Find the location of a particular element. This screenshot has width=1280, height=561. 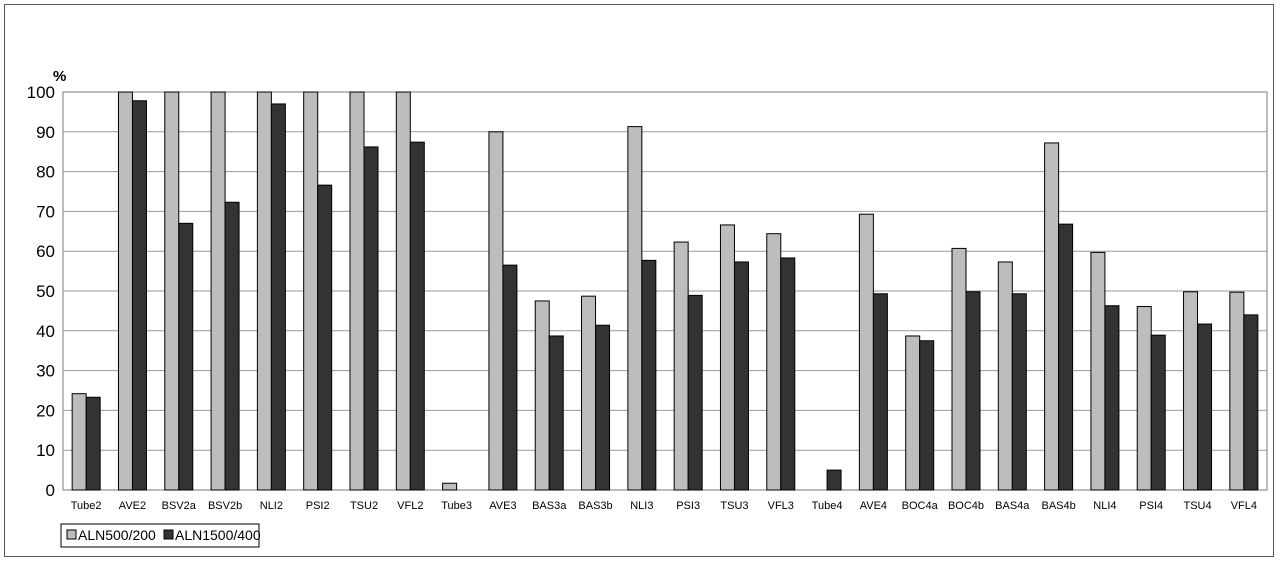

bar-BOC4a-aln1500 is located at coordinates (927, 415).